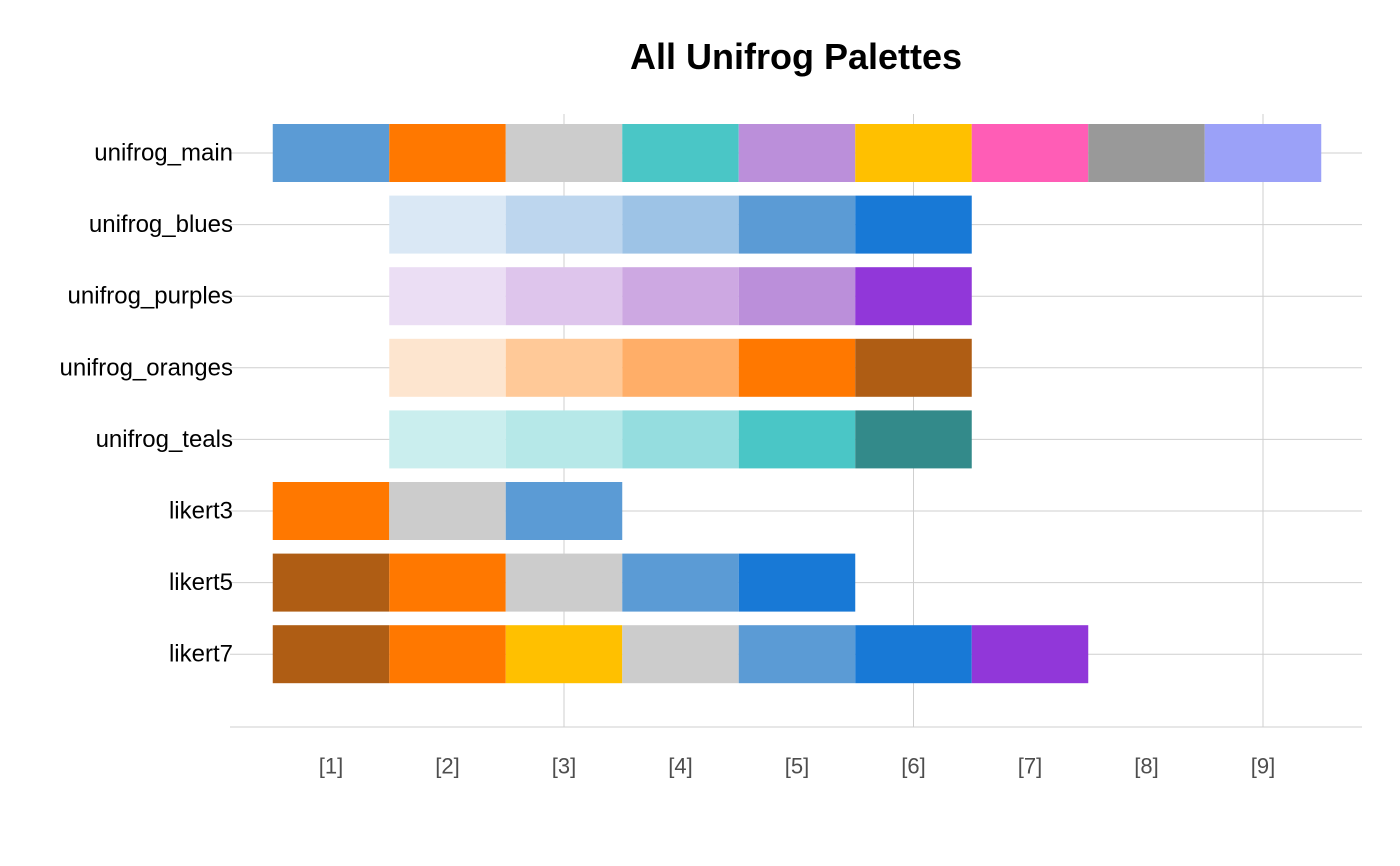  I want to click on y-tick-label: likert7, so click(201, 654).